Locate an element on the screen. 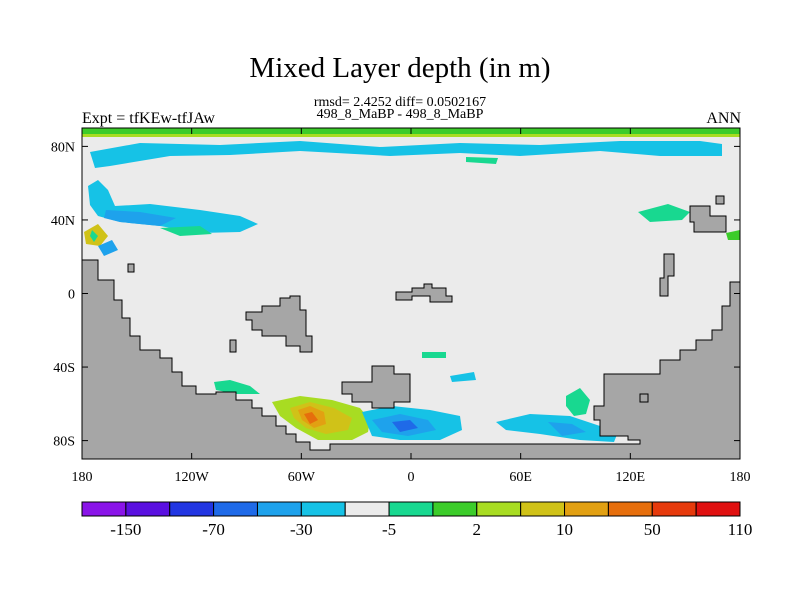 This screenshot has width=800, height=600. south-indian-deep-patch is located at coordinates (567, 429).